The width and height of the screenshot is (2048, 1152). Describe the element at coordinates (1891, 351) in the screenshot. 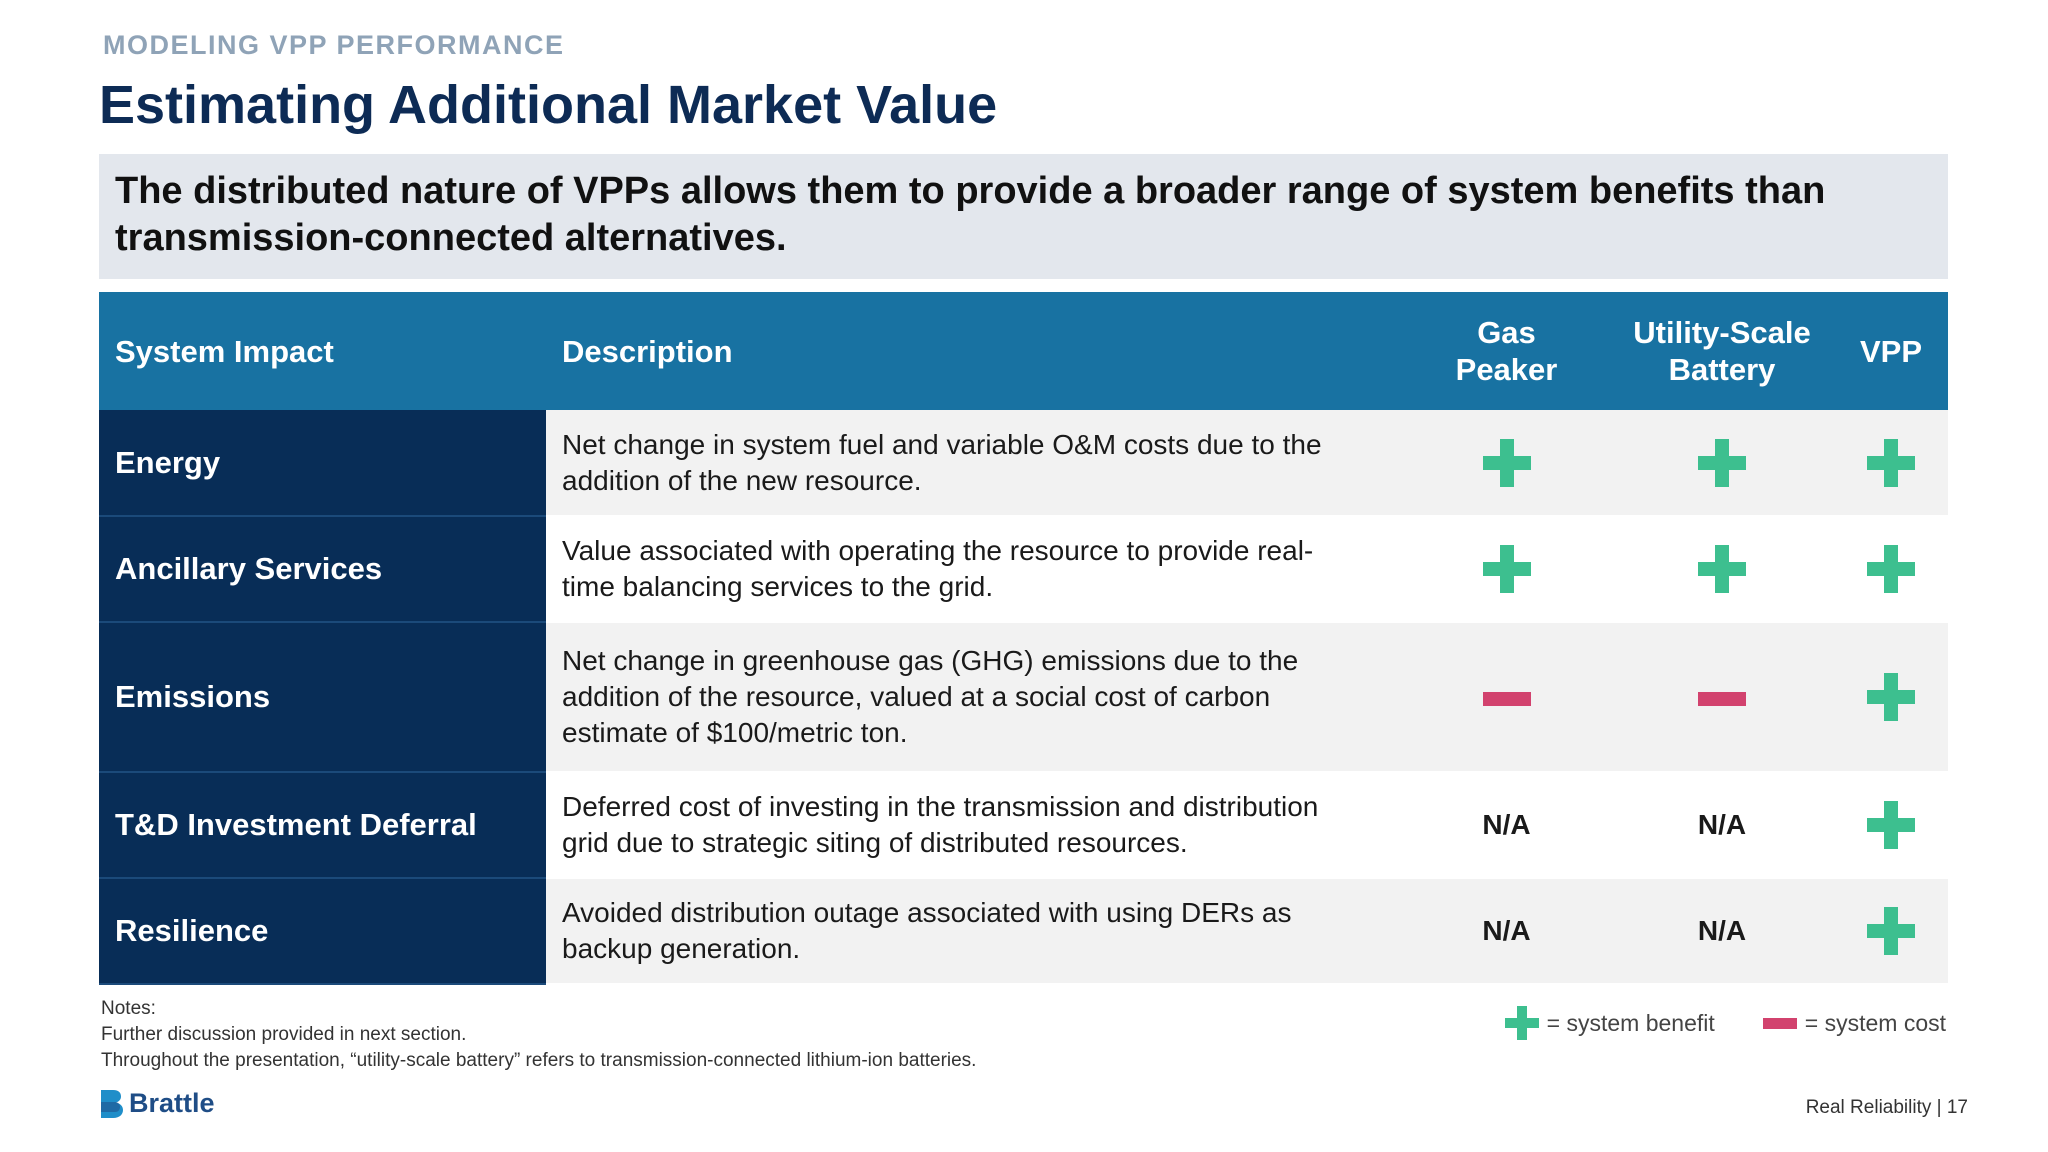

I see `header-vpp: VPP` at that location.